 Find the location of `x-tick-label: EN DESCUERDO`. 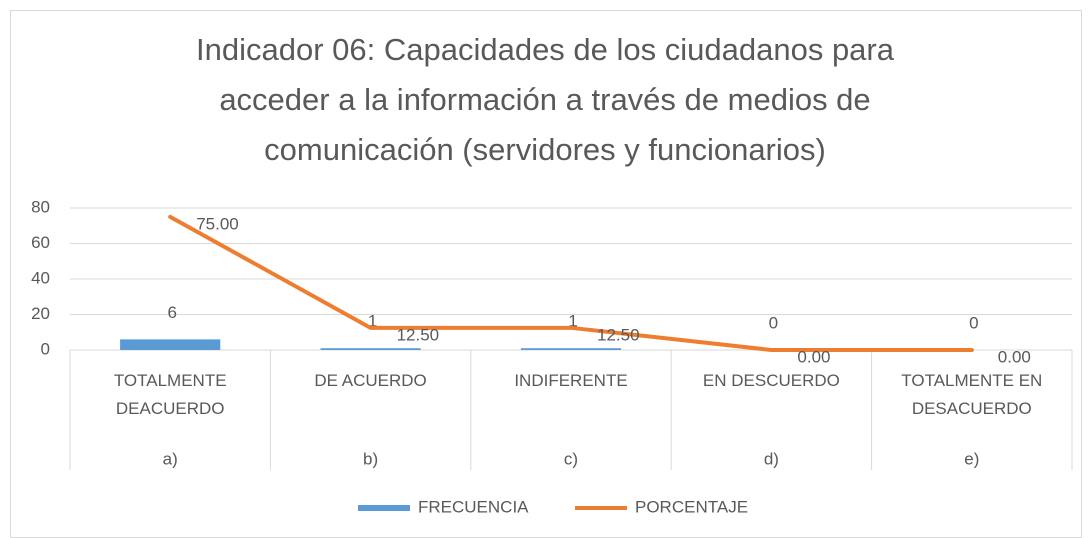

x-tick-label: EN DESCUERDO is located at coordinates (771, 380).